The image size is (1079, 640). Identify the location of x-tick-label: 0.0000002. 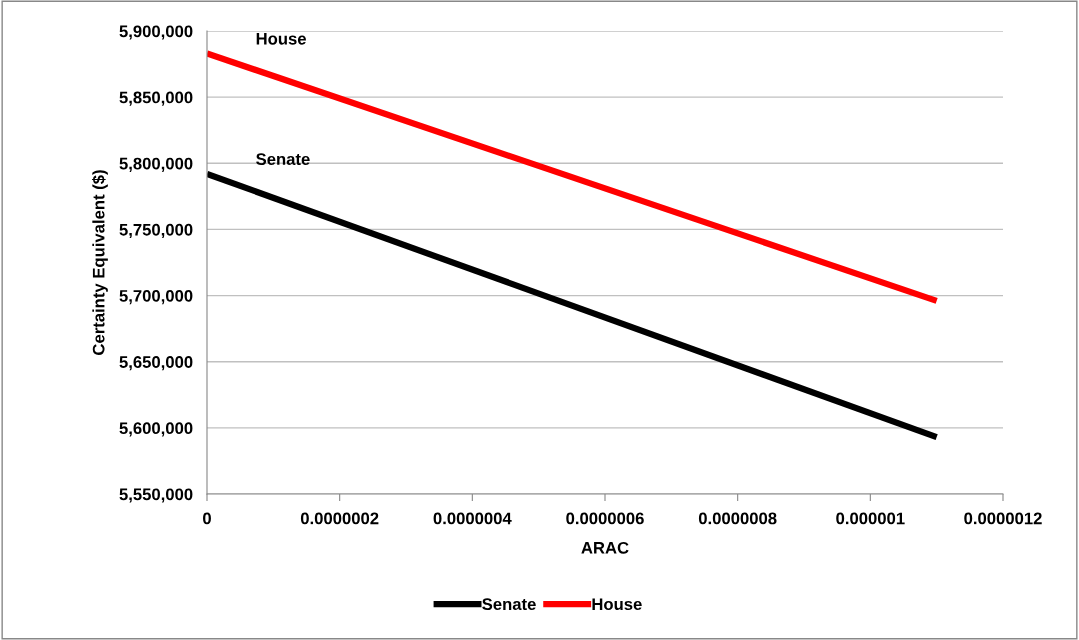
(339, 518).